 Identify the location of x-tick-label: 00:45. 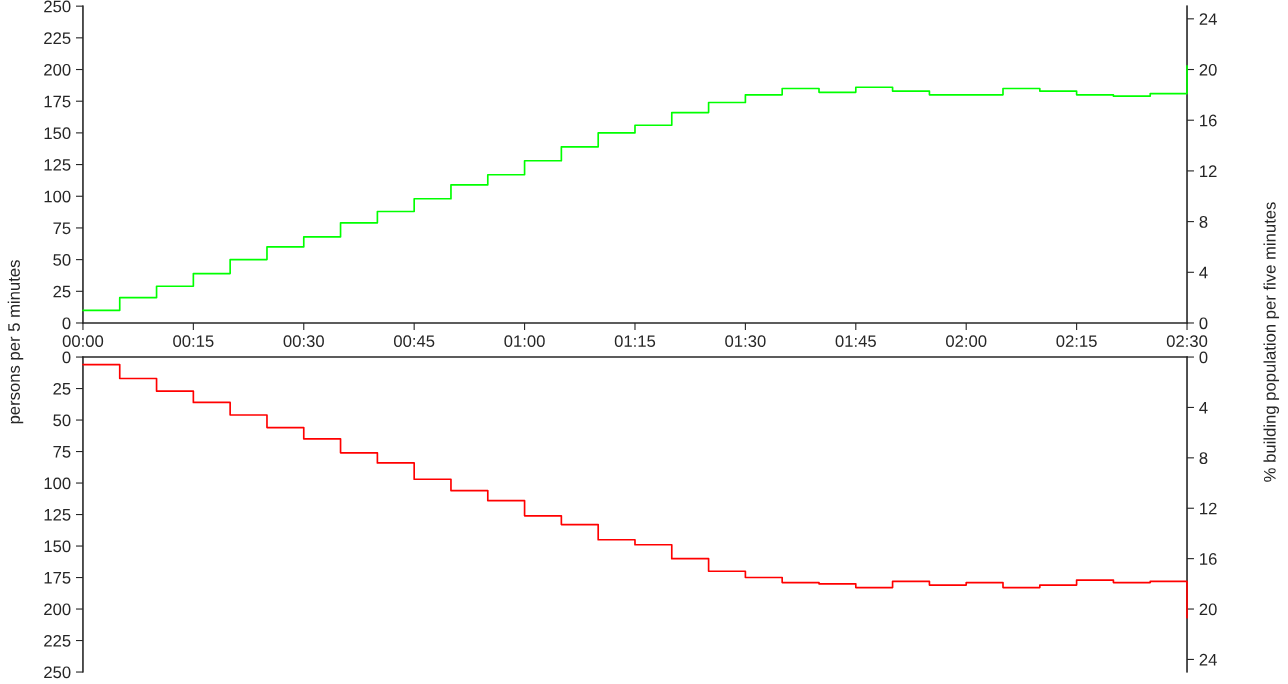
(414, 341).